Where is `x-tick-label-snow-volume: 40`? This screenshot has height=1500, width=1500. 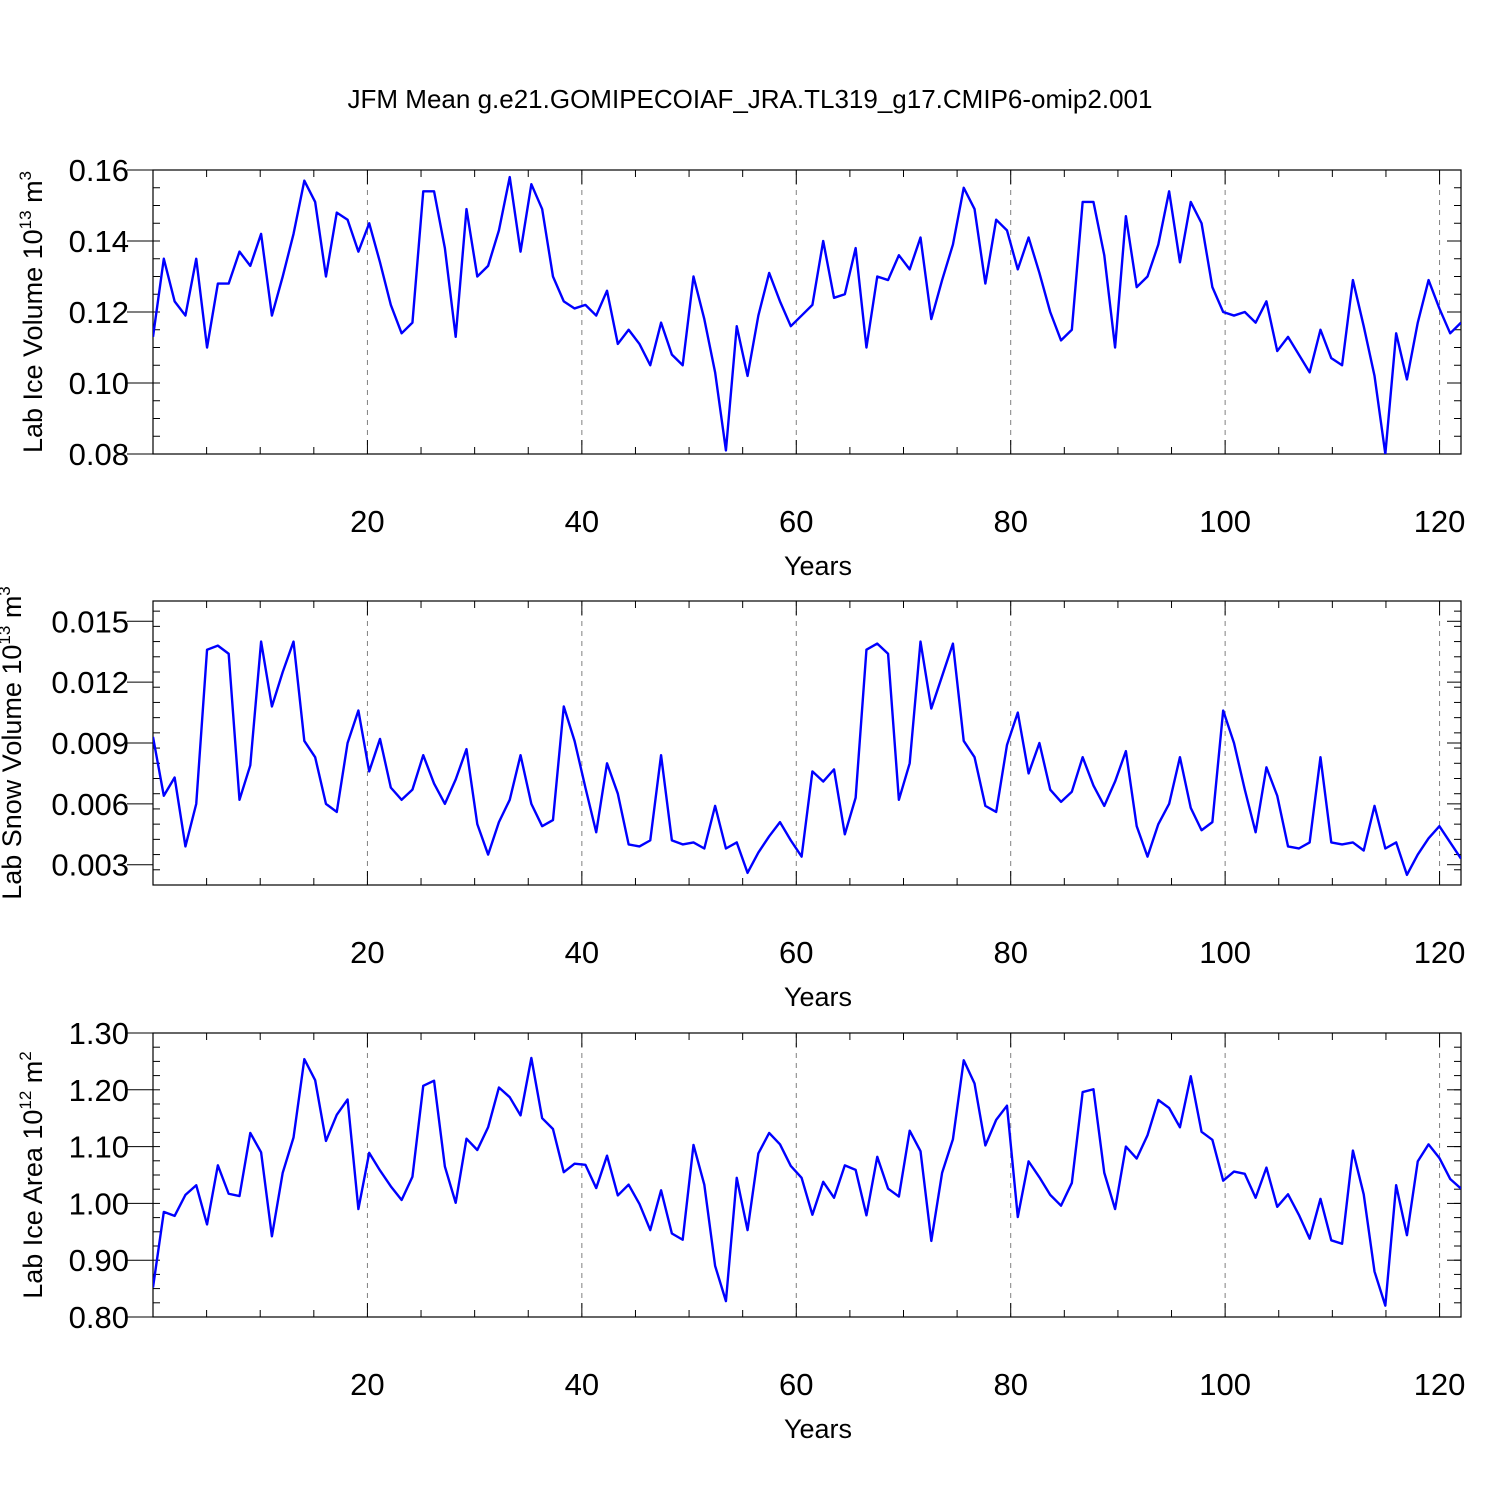 x-tick-label-snow-volume: 40 is located at coordinates (582, 952).